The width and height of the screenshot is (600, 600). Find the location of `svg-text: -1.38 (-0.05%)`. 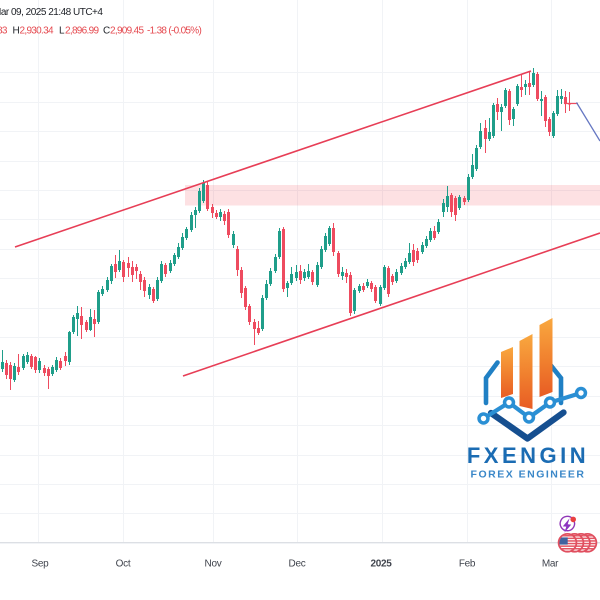

svg-text: -1.38 (-0.05%) is located at coordinates (174, 31).